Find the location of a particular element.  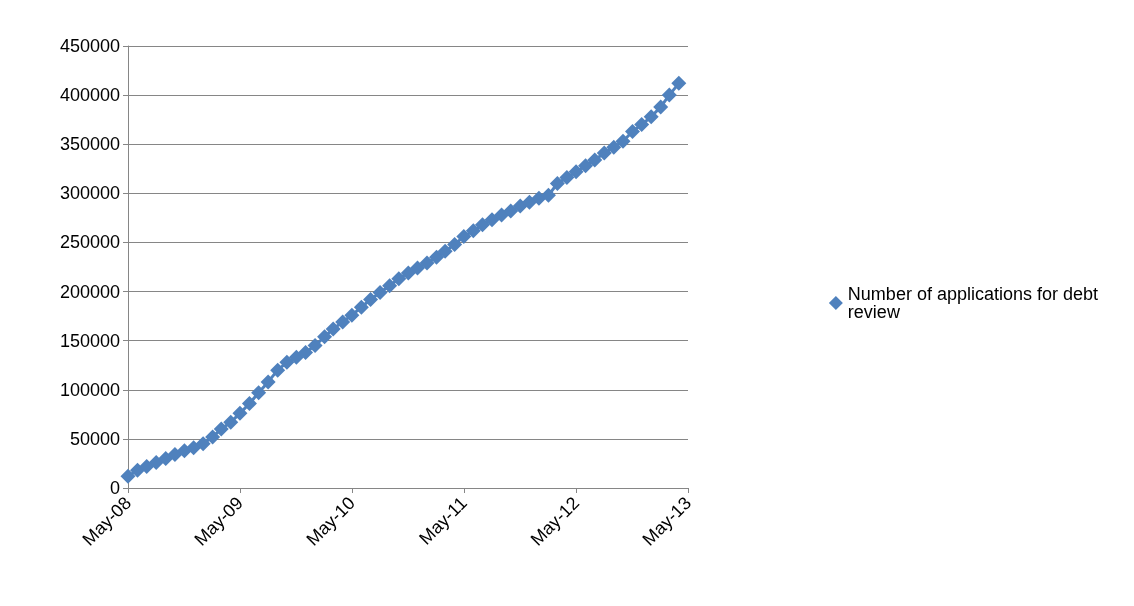

y-tick-label: 350000 is located at coordinates (89, 144).